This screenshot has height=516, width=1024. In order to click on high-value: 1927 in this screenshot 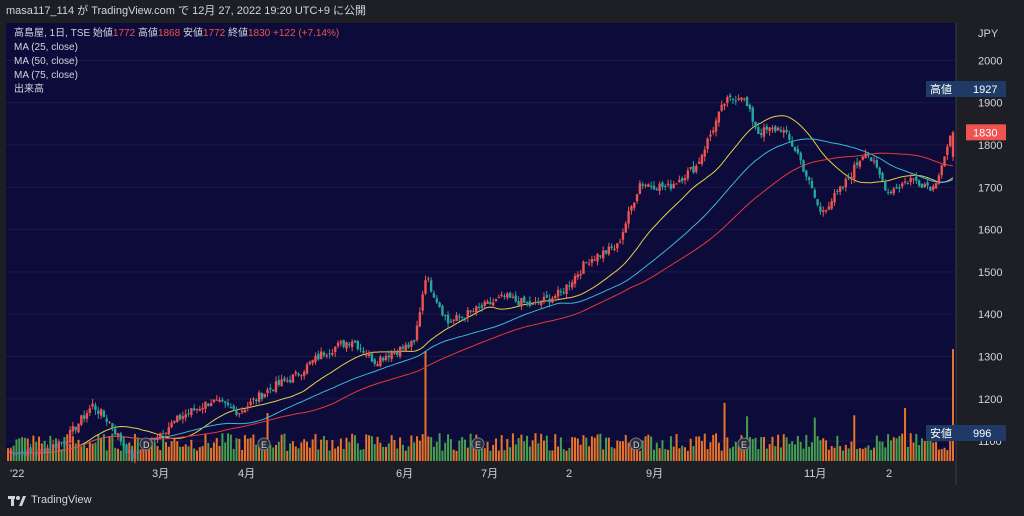, I will do `click(985, 90)`.